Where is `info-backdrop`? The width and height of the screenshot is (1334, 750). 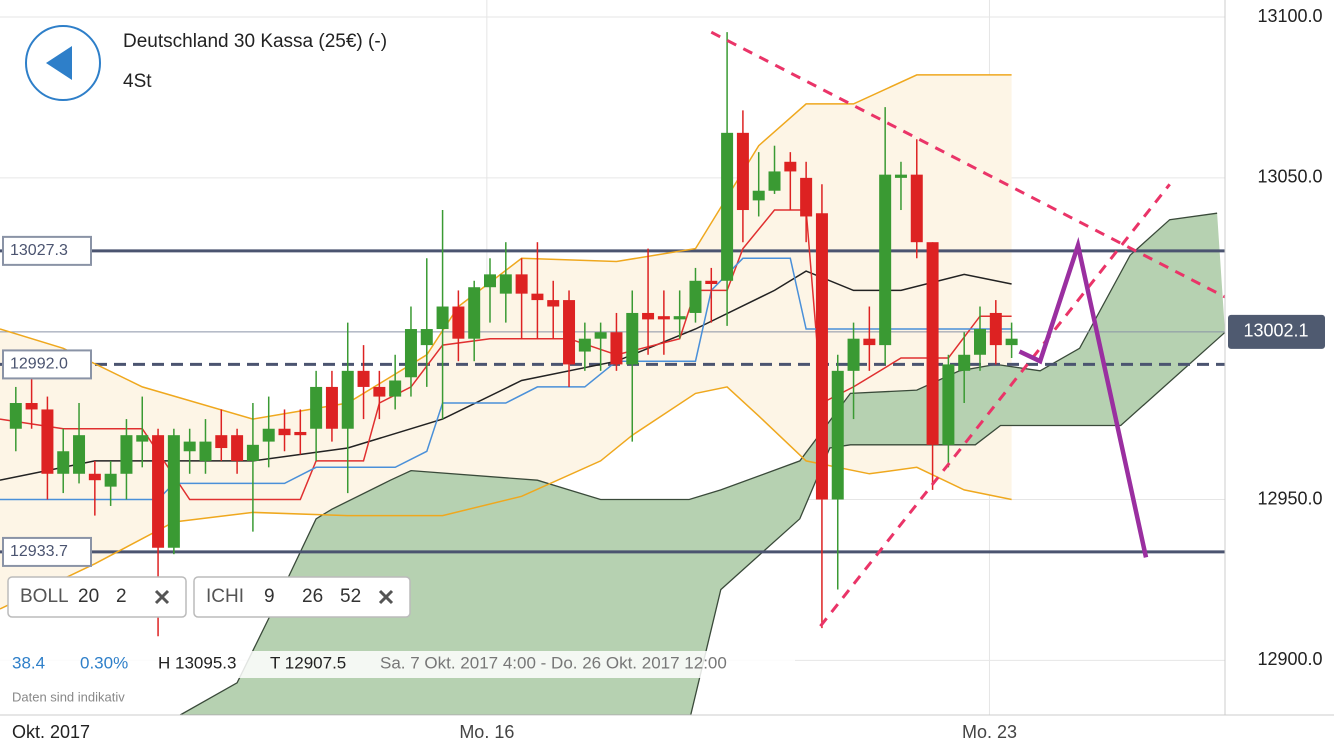
info-backdrop is located at coordinates (397, 664).